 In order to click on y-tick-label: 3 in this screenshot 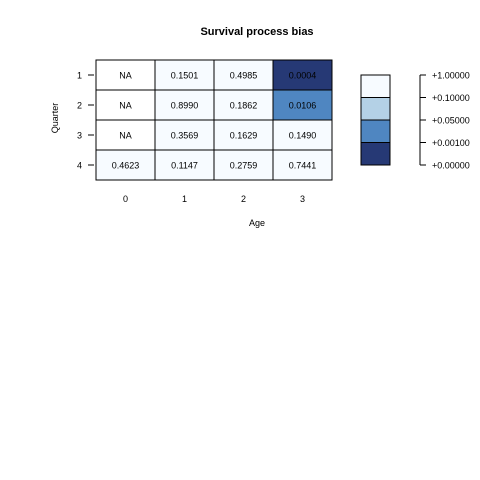, I will do `click(79, 136)`.